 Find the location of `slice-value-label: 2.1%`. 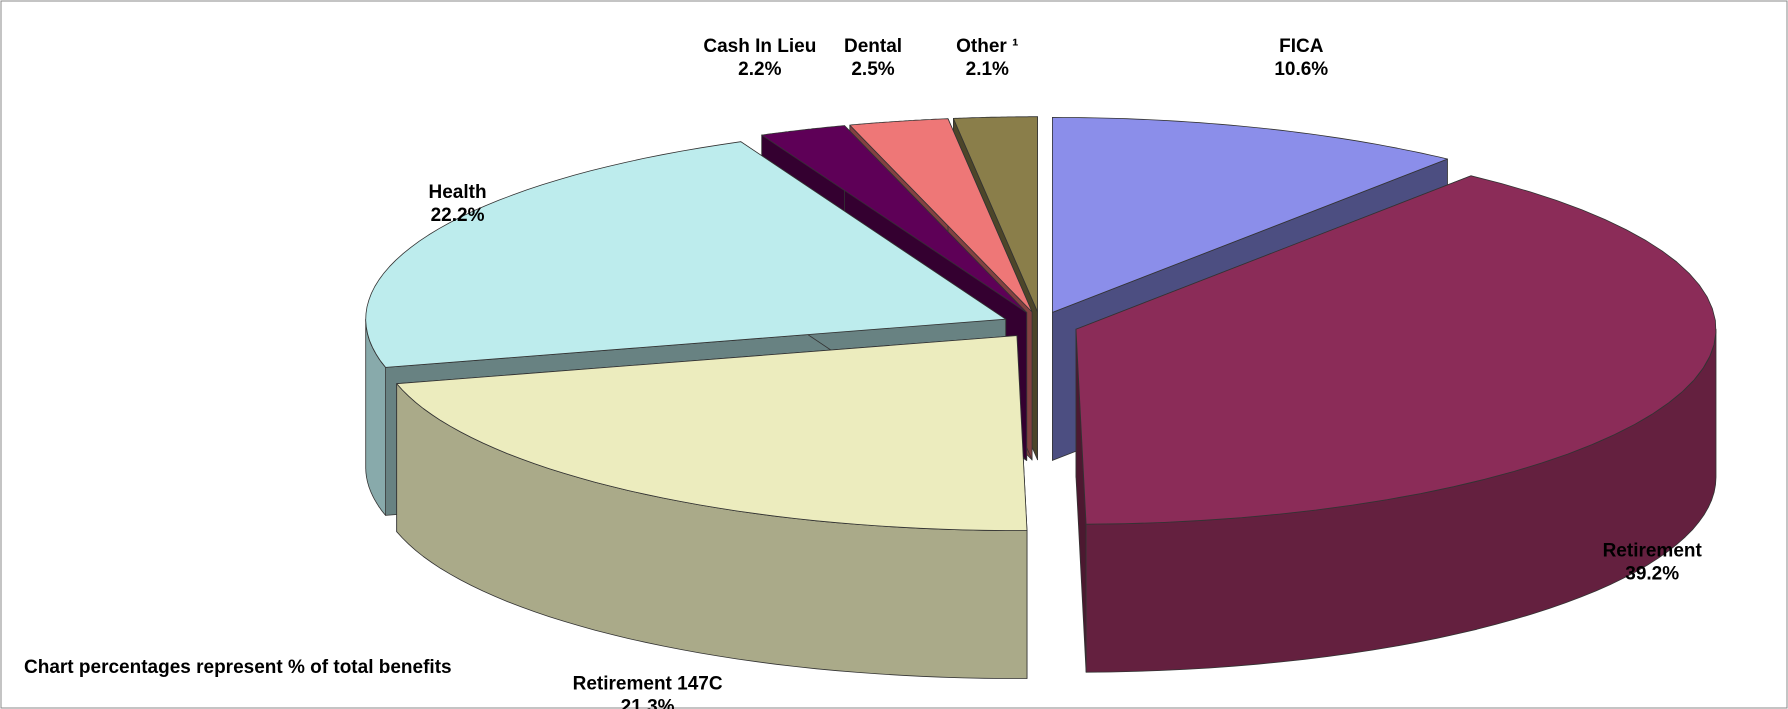

slice-value-label: 2.1% is located at coordinates (987, 69).